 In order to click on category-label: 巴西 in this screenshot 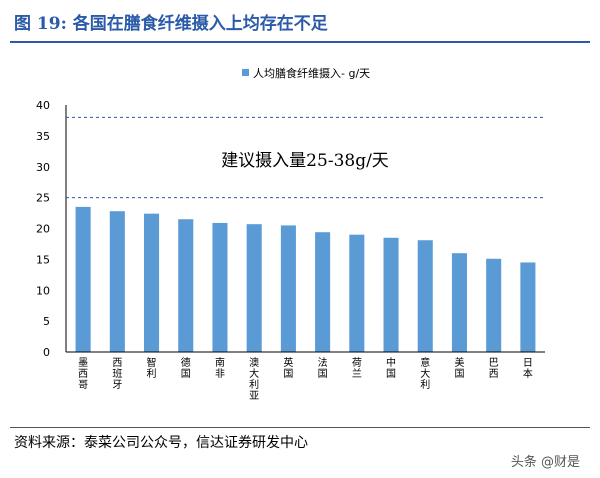, I will do `click(494, 368)`.